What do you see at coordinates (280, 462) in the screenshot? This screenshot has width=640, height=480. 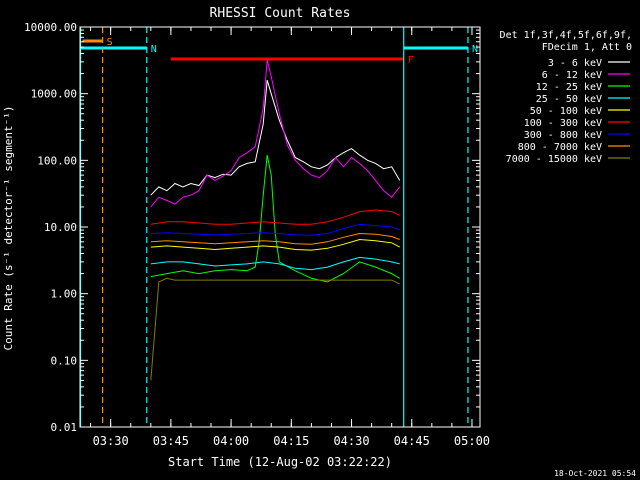 I see `x-axis-label: Start Time (12-Aug-02 03:22:22)` at bounding box center [280, 462].